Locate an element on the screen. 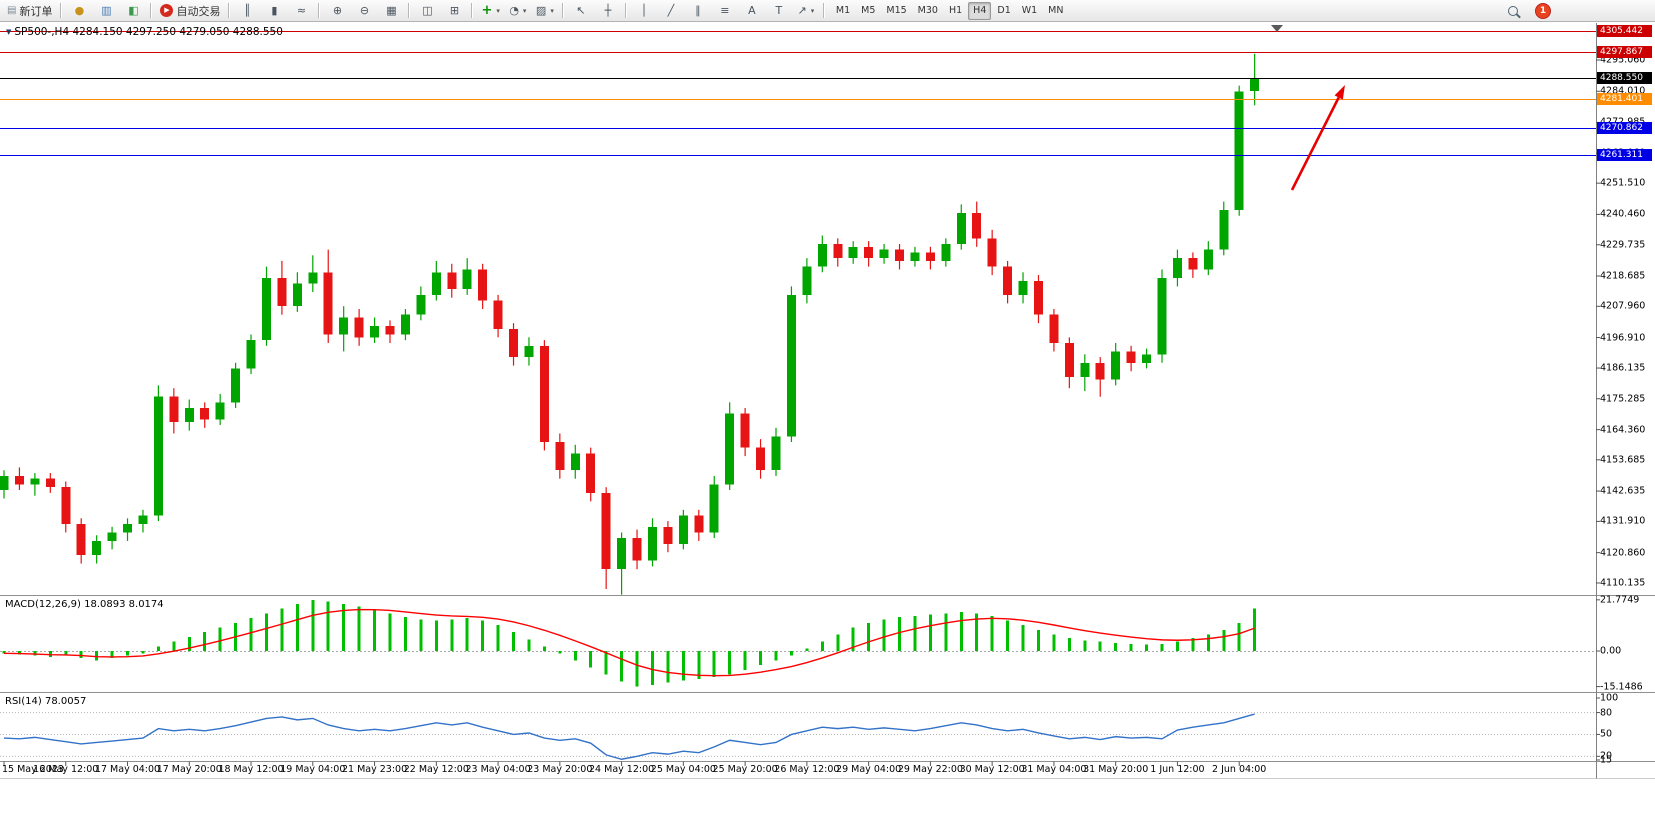 This screenshot has width=1655, height=828. new-order-button: ▤ 新订单 is located at coordinates (29, 11).